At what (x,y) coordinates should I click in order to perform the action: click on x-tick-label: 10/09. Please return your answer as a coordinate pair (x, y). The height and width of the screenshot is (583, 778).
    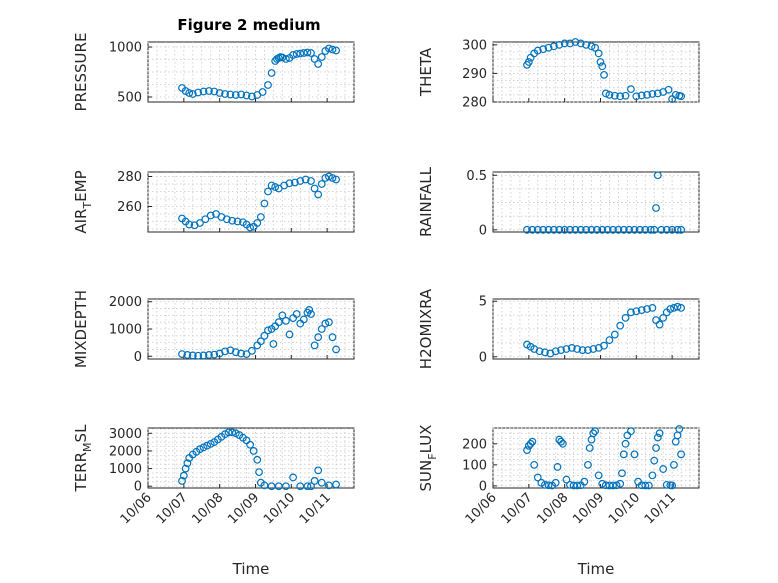
    Looking at the image, I should click on (588, 508).